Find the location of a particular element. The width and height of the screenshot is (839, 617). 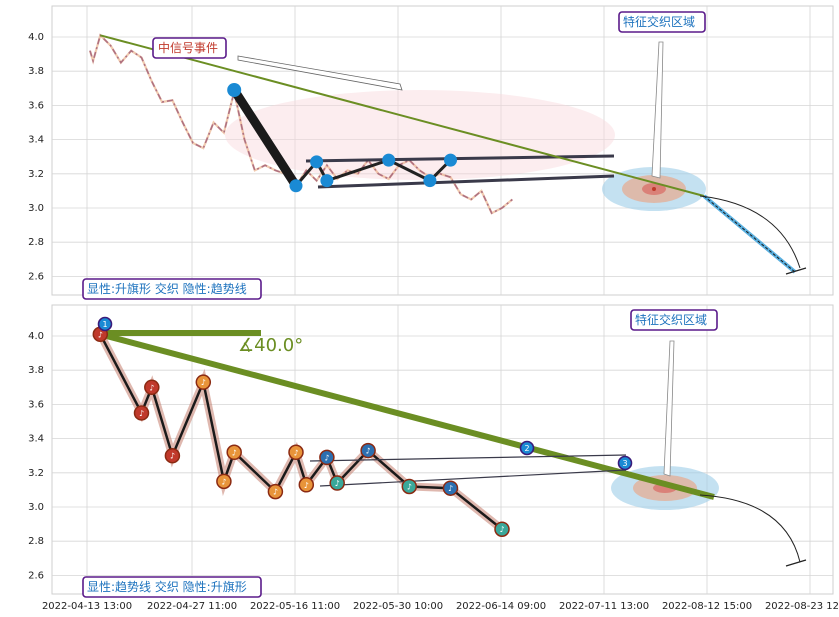

x-tick-label: 2022-04-27 11:00 is located at coordinates (192, 606).